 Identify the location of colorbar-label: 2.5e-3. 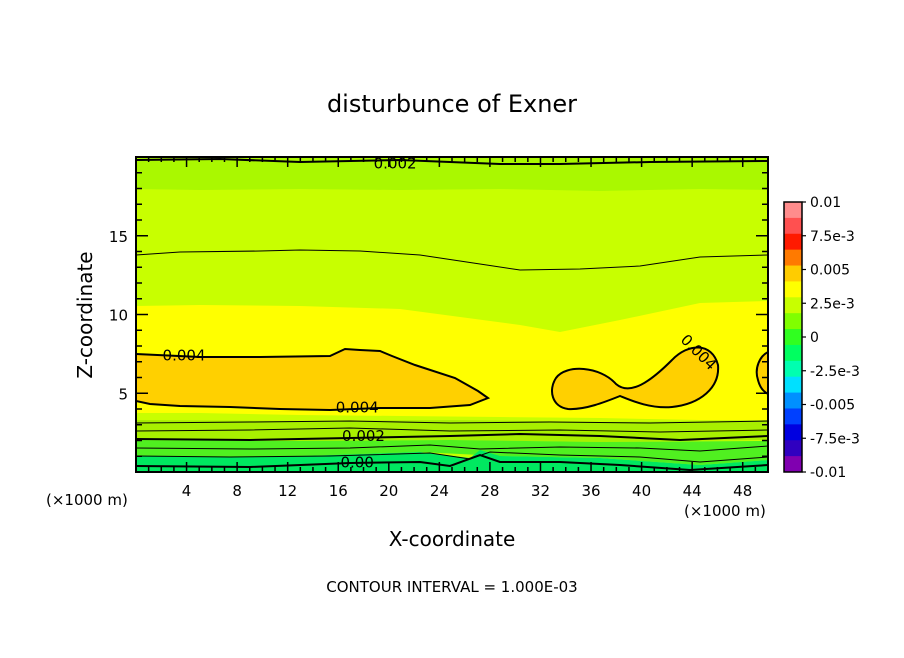
(832, 304).